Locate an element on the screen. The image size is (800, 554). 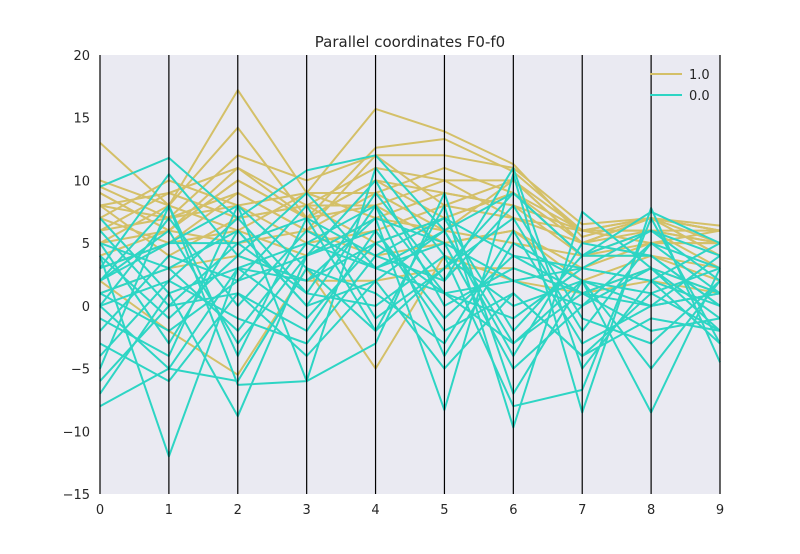
x-tick-label: 0 is located at coordinates (100, 510).